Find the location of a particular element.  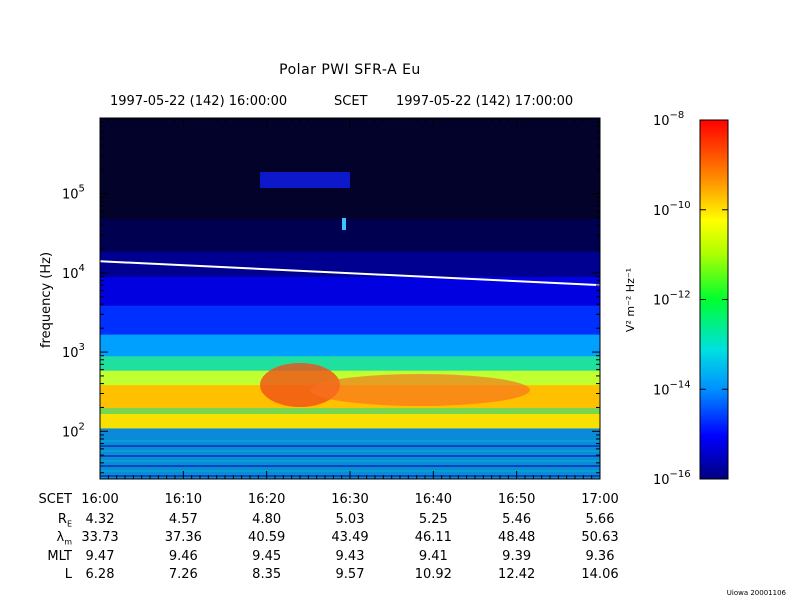

ephemeris-value: 12.42 is located at coordinates (517, 574).